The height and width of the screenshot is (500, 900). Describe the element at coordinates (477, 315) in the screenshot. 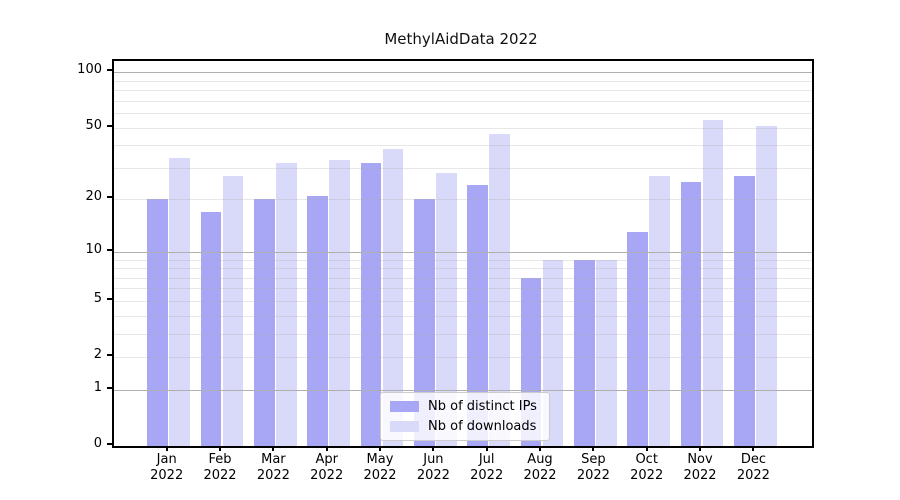

I see `bar-jul-s0` at that location.